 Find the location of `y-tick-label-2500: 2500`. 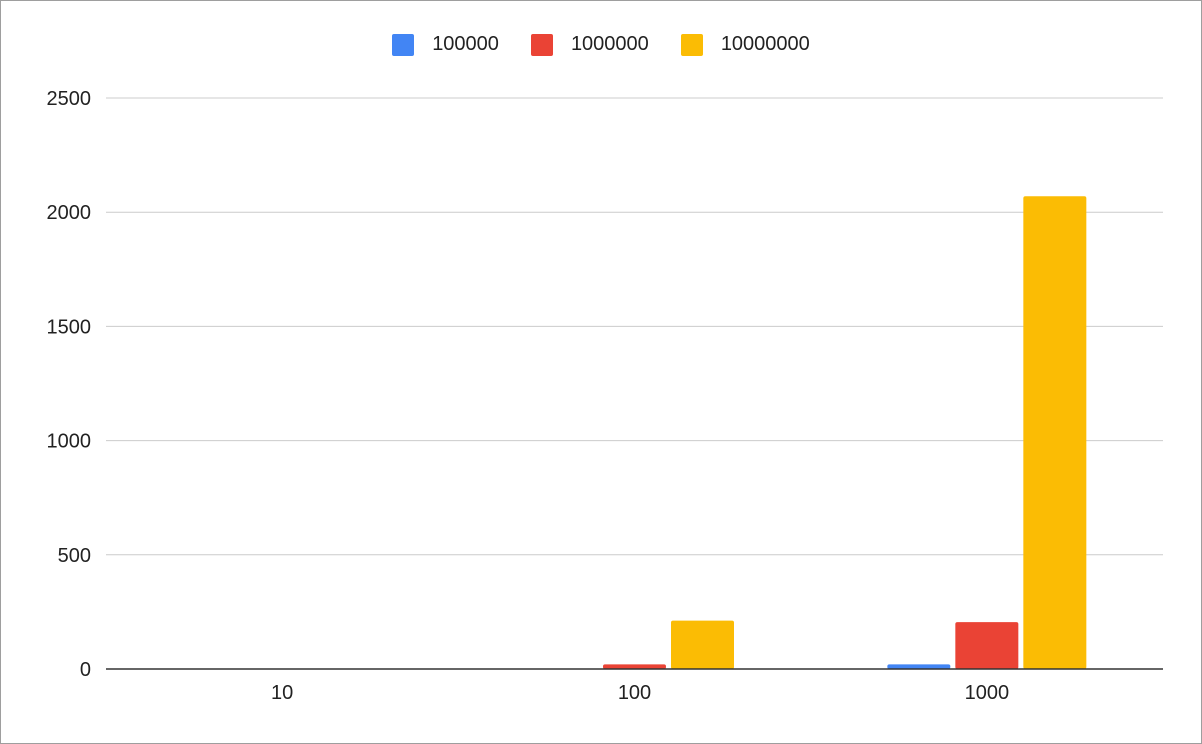

y-tick-label-2500: 2500 is located at coordinates (69, 99).